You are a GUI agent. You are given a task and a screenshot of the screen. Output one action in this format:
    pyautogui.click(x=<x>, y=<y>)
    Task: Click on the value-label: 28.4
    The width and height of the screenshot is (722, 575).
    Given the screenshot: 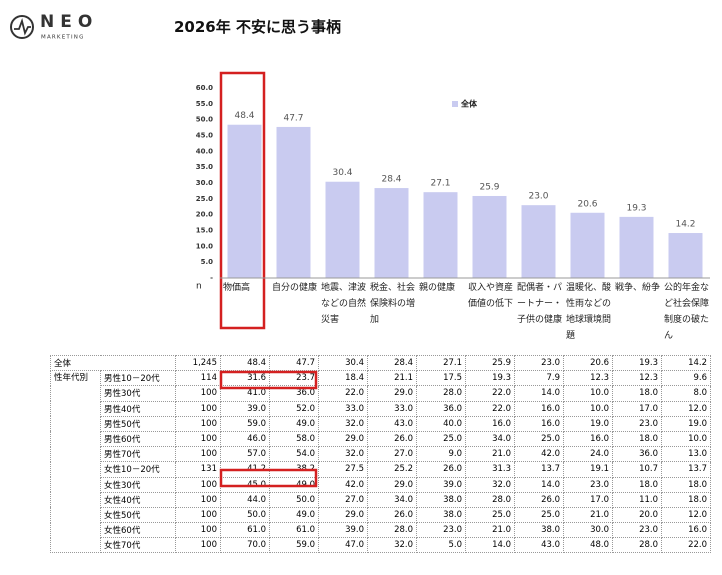 What is the action you would take?
    pyautogui.click(x=391, y=180)
    